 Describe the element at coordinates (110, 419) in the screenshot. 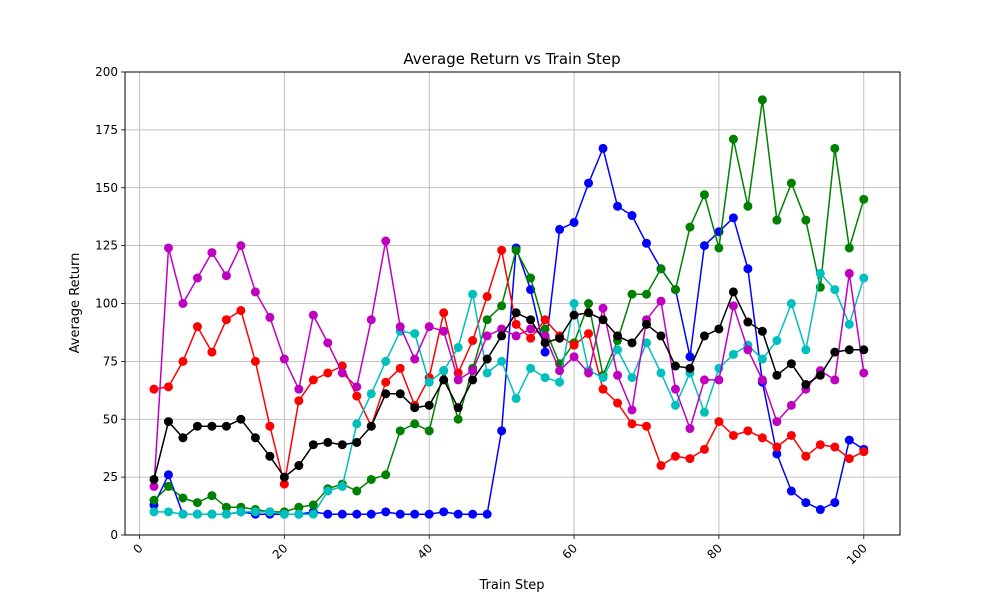

I see `y-tick-label: 50` at that location.